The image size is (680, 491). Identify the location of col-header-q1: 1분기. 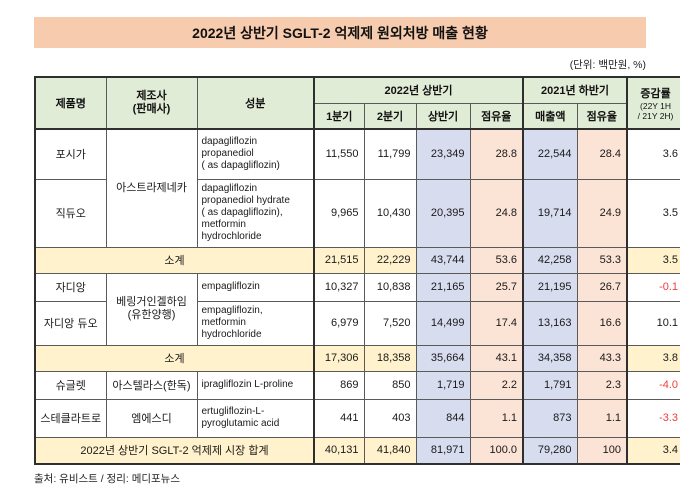
(339, 116).